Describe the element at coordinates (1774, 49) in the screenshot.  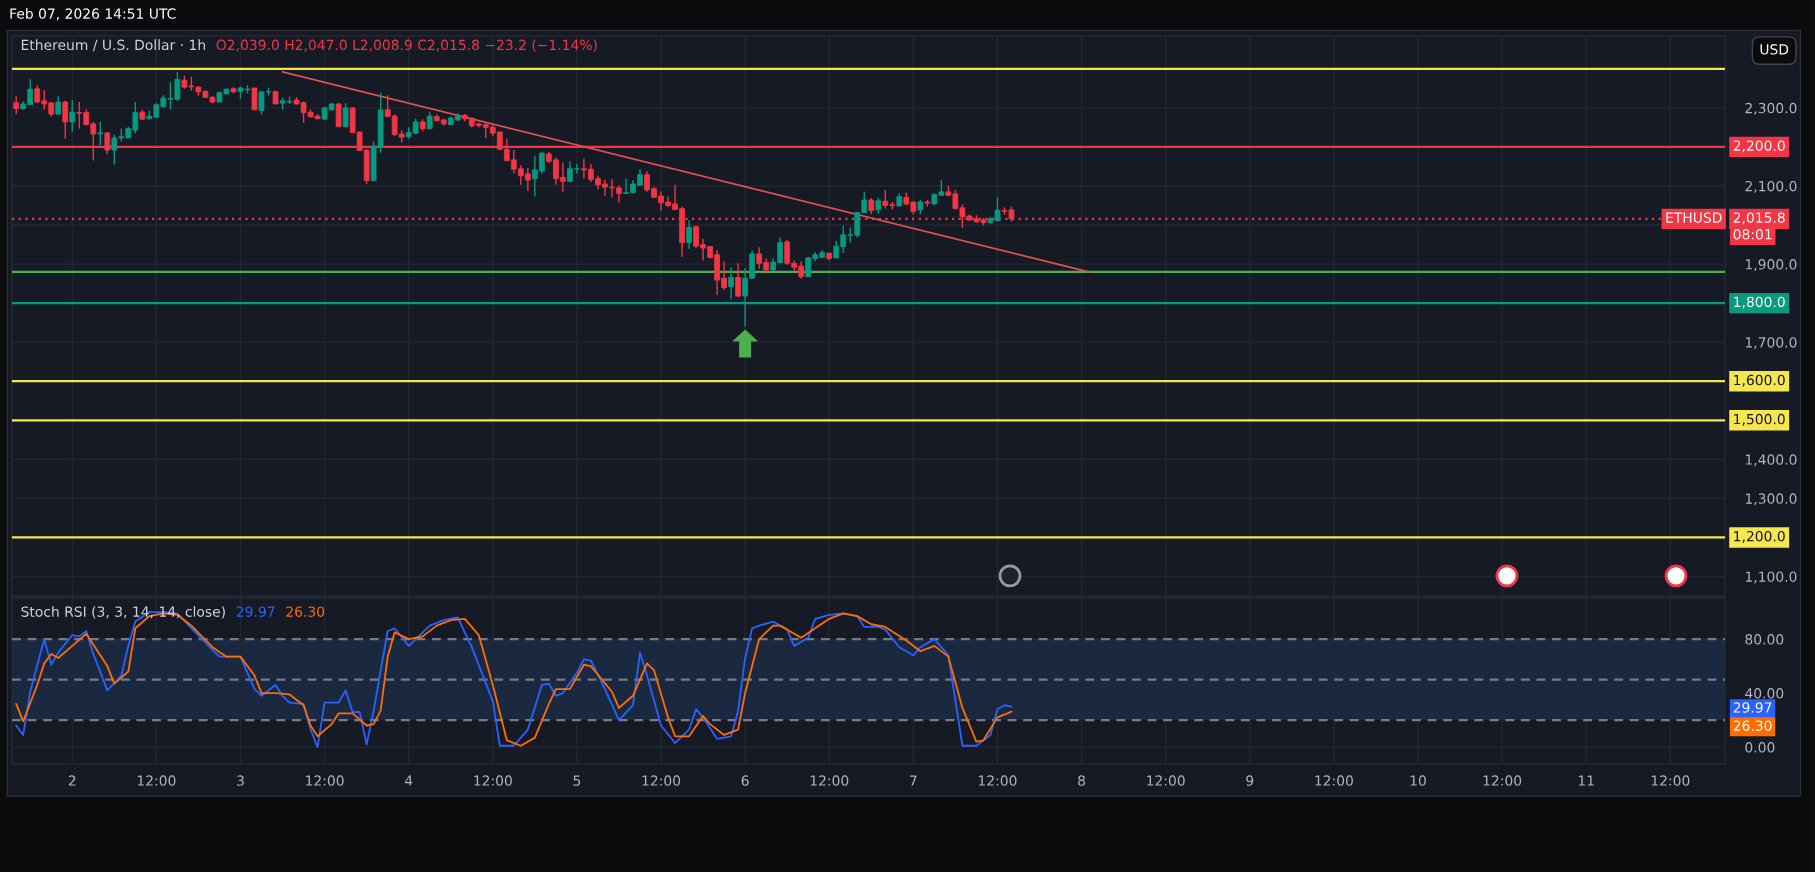
I see `text: USD` at that location.